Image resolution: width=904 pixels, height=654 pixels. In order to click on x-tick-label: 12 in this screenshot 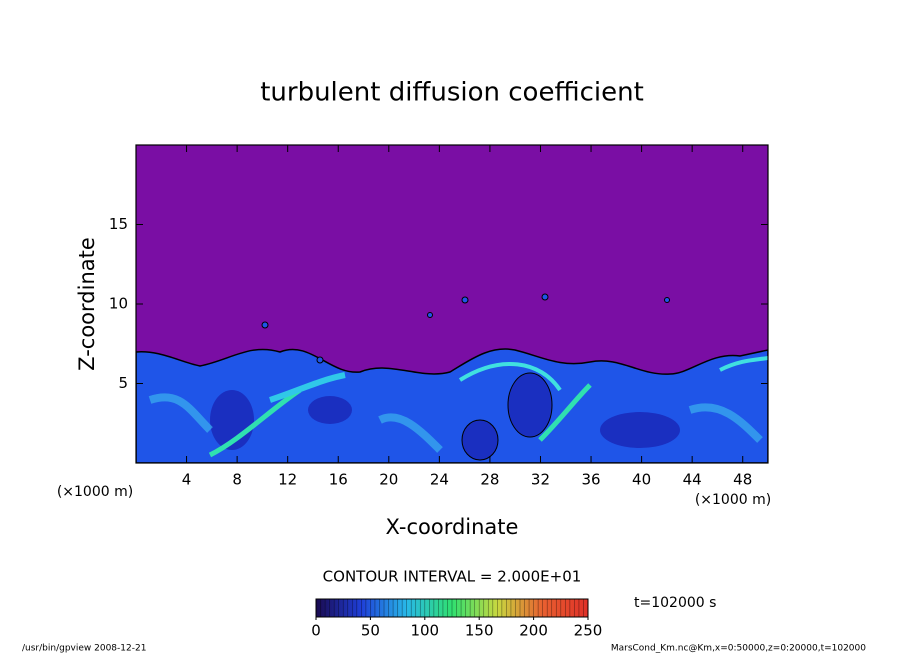, I will do `click(287, 480)`.